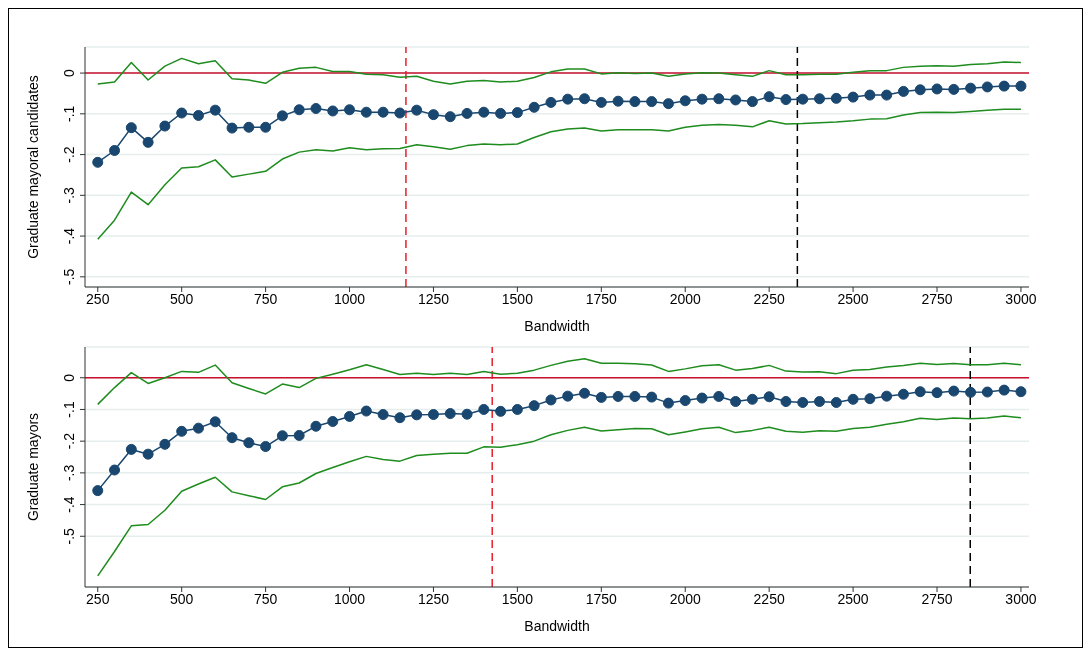 This screenshot has width=1091, height=656. What do you see at coordinates (685, 298) in the screenshot?
I see `x-tick-label: 2000` at bounding box center [685, 298].